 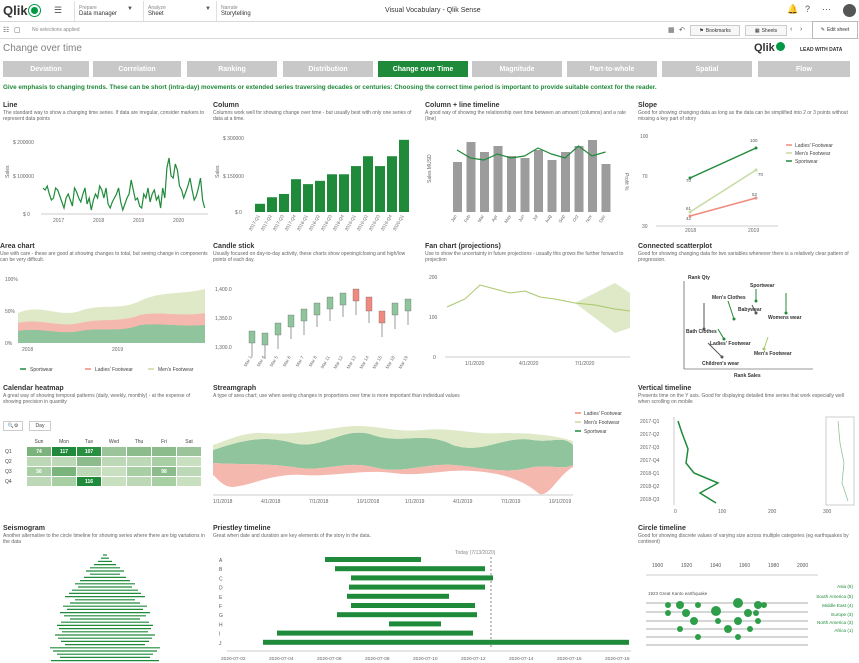 What do you see at coordinates (100, 11) in the screenshot?
I see `nav-prepare: Prepare Data manager` at bounding box center [100, 11].